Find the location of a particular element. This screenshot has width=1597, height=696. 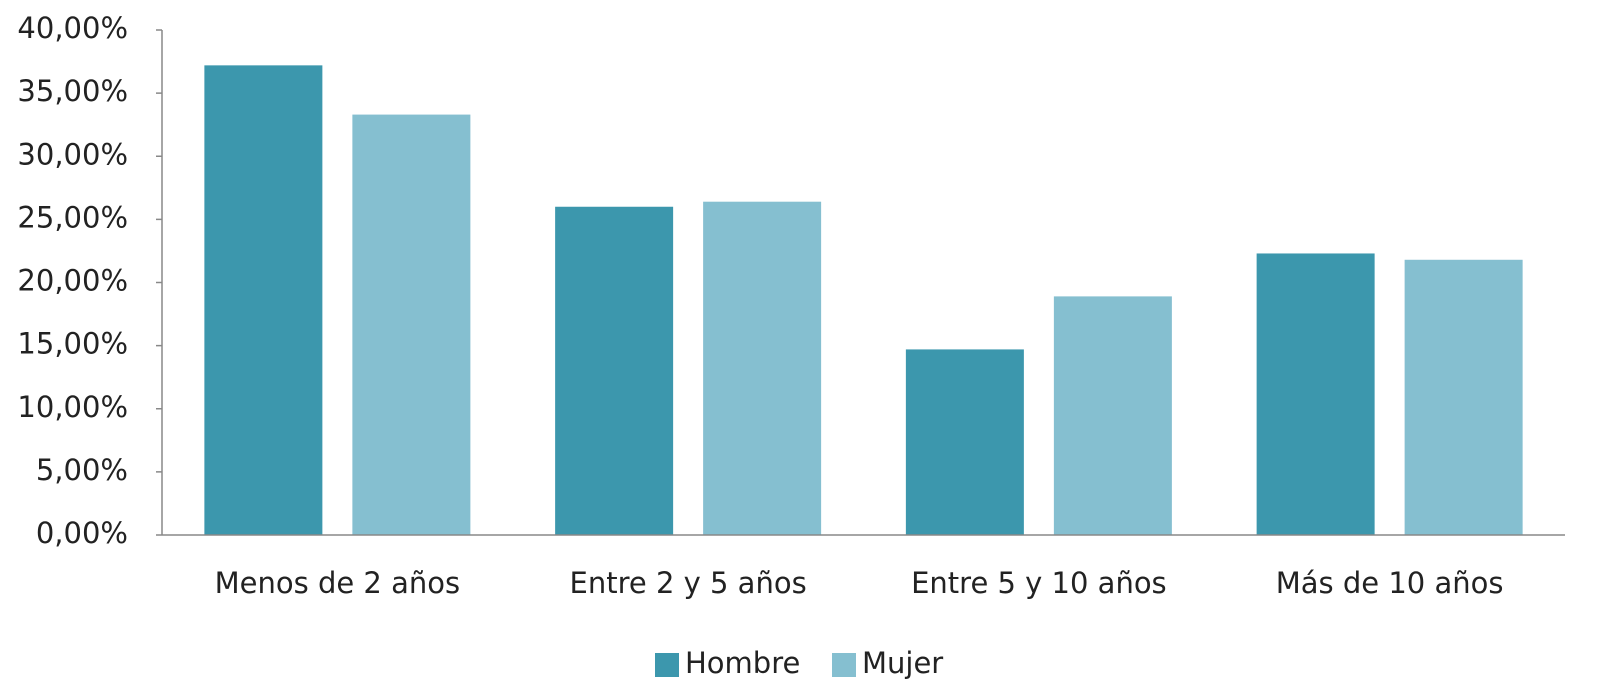

x-tick-label: Entre 2 y 5 años is located at coordinates (688, 583).